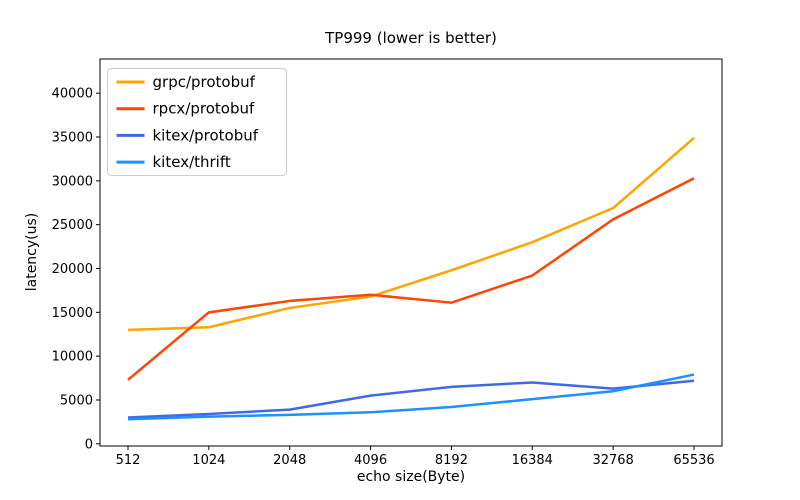 The height and width of the screenshot is (500, 800). I want to click on y-tick-label: 10000, so click(72, 357).